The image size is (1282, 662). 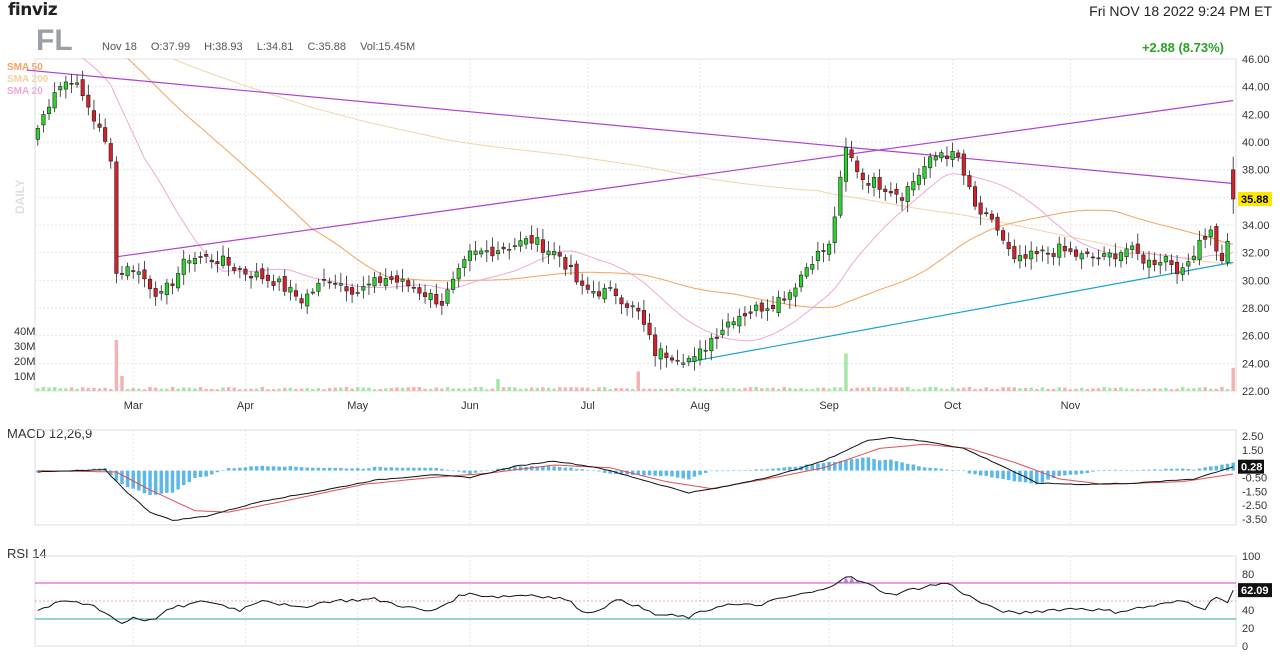 What do you see at coordinates (1256, 171) in the screenshot?
I see `price-tick-label: 38.00` at bounding box center [1256, 171].